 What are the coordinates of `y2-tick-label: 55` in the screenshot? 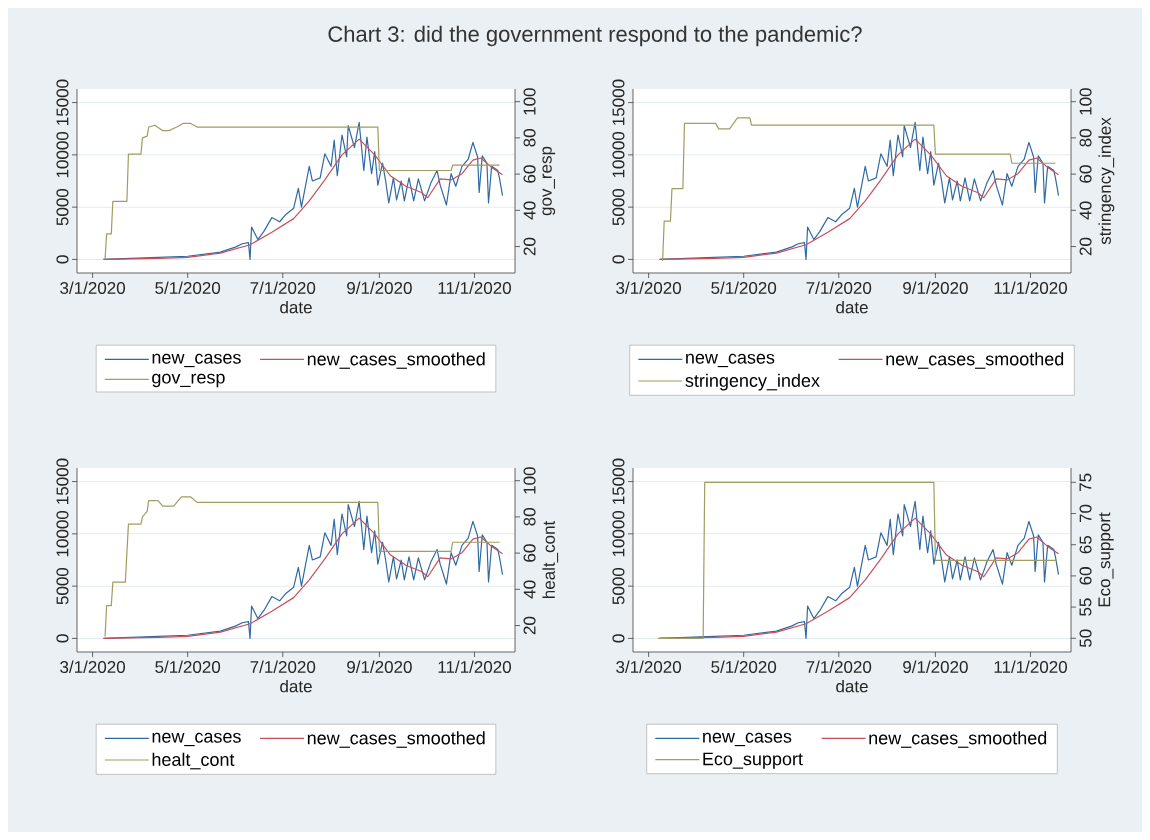 It's located at (1085, 607).